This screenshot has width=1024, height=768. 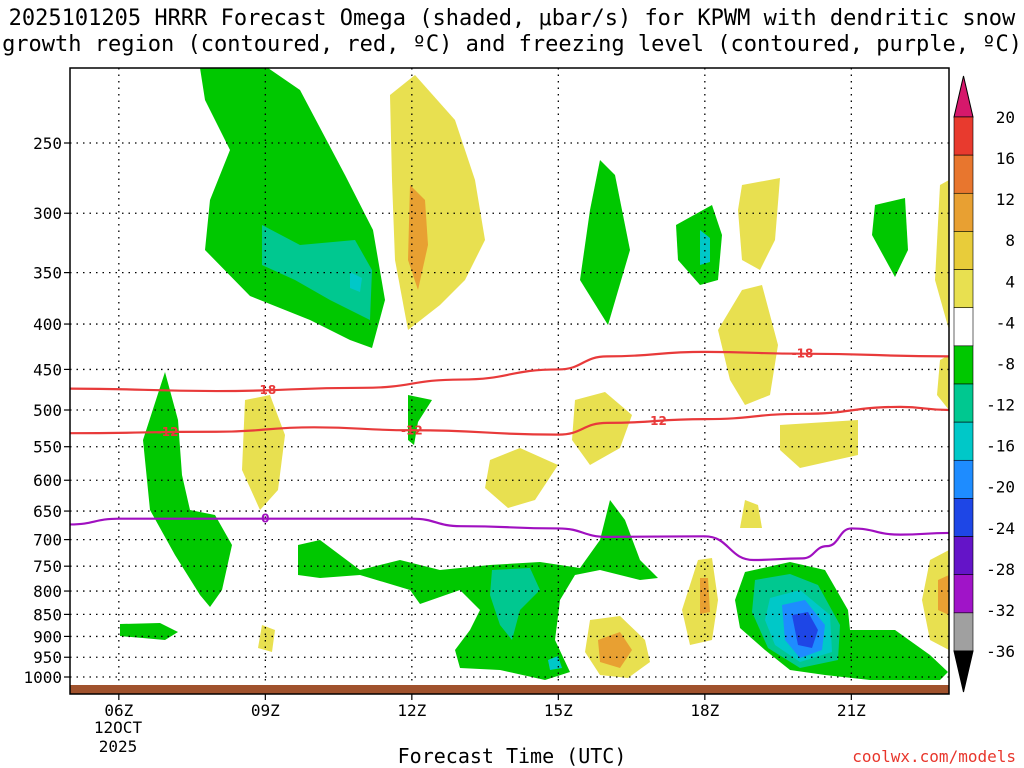 What do you see at coordinates (118, 746) in the screenshot?
I see `x-date-line2: 2025` at bounding box center [118, 746].